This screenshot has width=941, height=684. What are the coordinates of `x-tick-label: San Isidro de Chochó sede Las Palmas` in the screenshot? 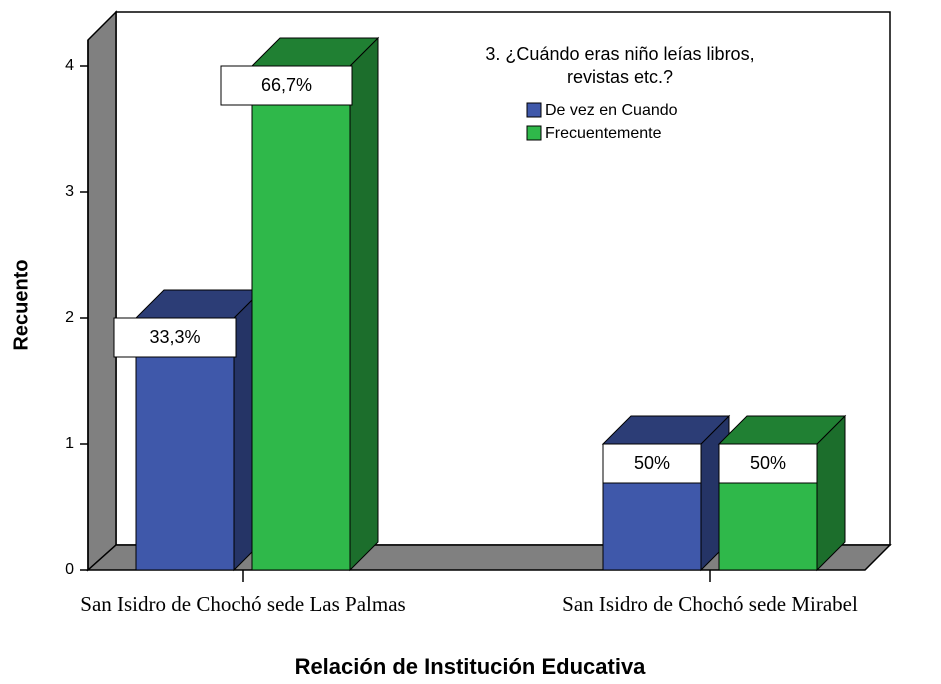 It's located at (242, 604).